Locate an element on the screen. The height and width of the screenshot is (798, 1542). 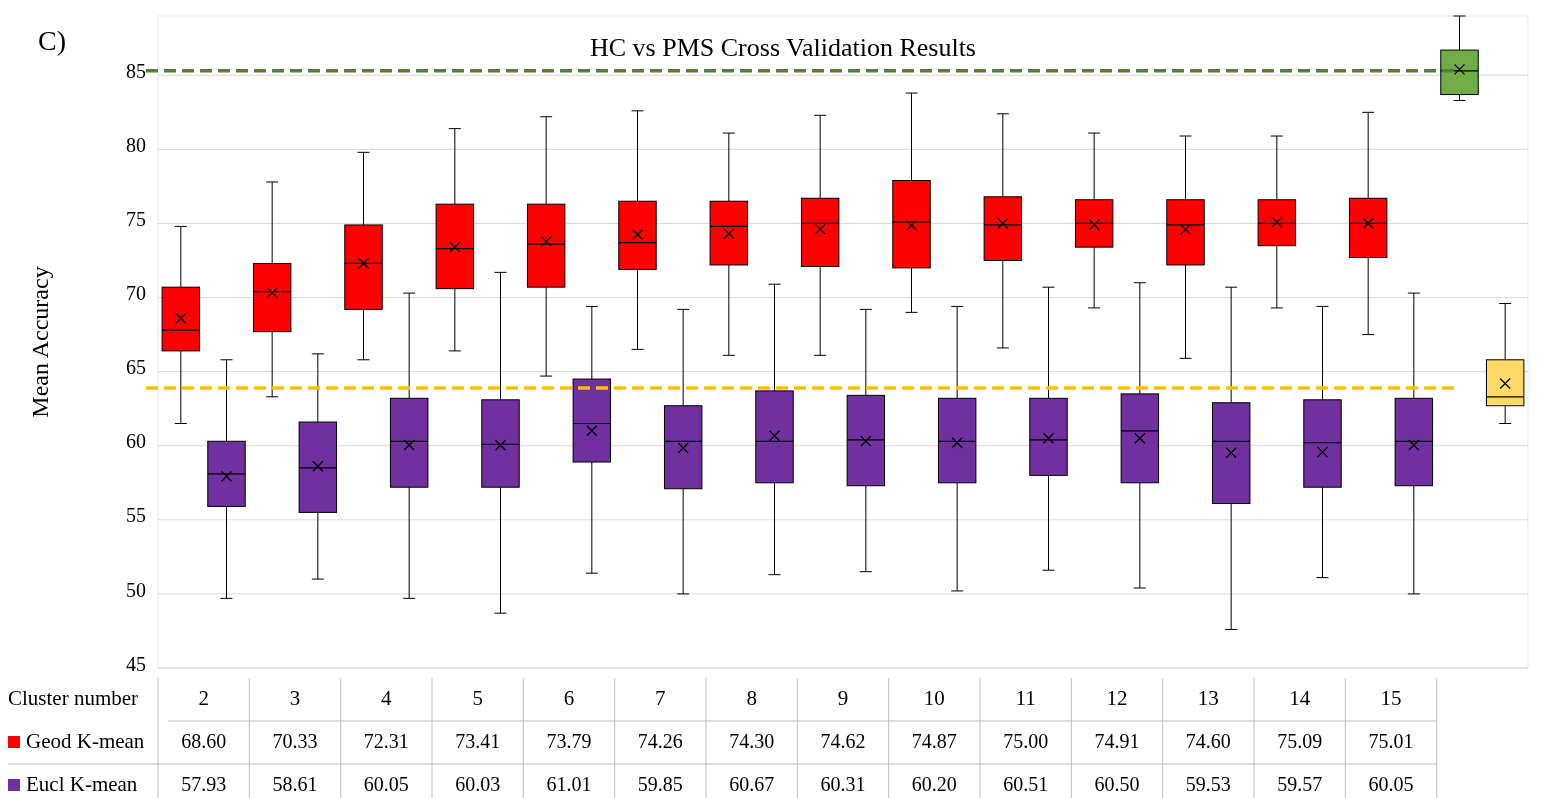
text: 74.60 is located at coordinates (1208, 740).